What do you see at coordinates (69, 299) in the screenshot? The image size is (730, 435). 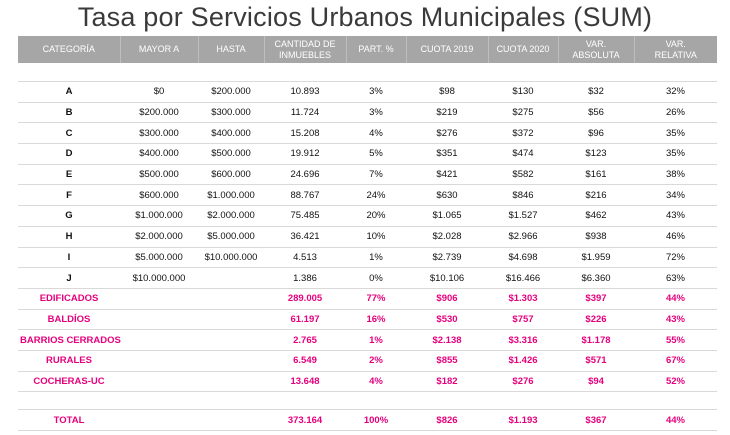 I see `cell-categoria: EDIFICADOS` at bounding box center [69, 299].